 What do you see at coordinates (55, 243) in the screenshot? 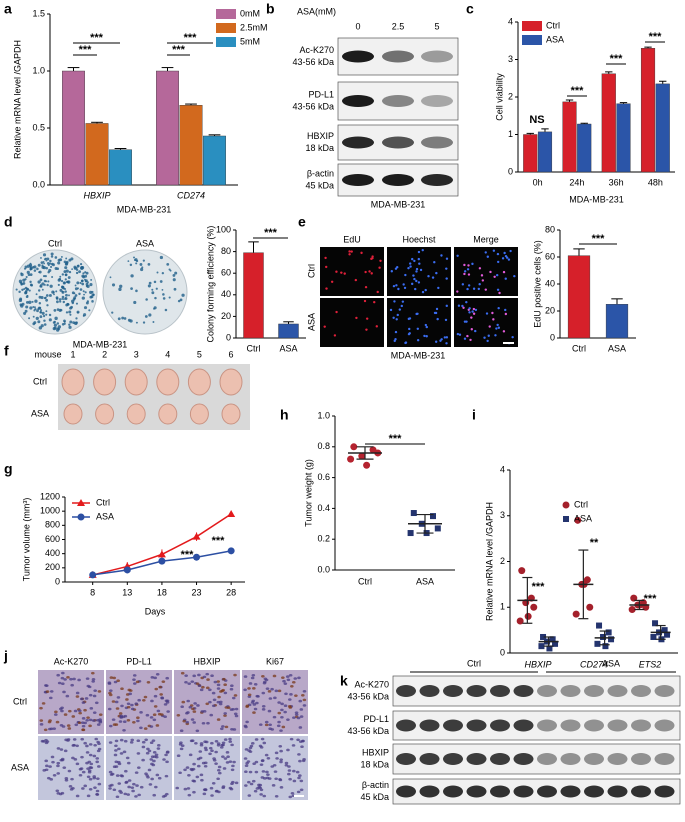
I see `dish-label: Ctrl` at bounding box center [55, 243].